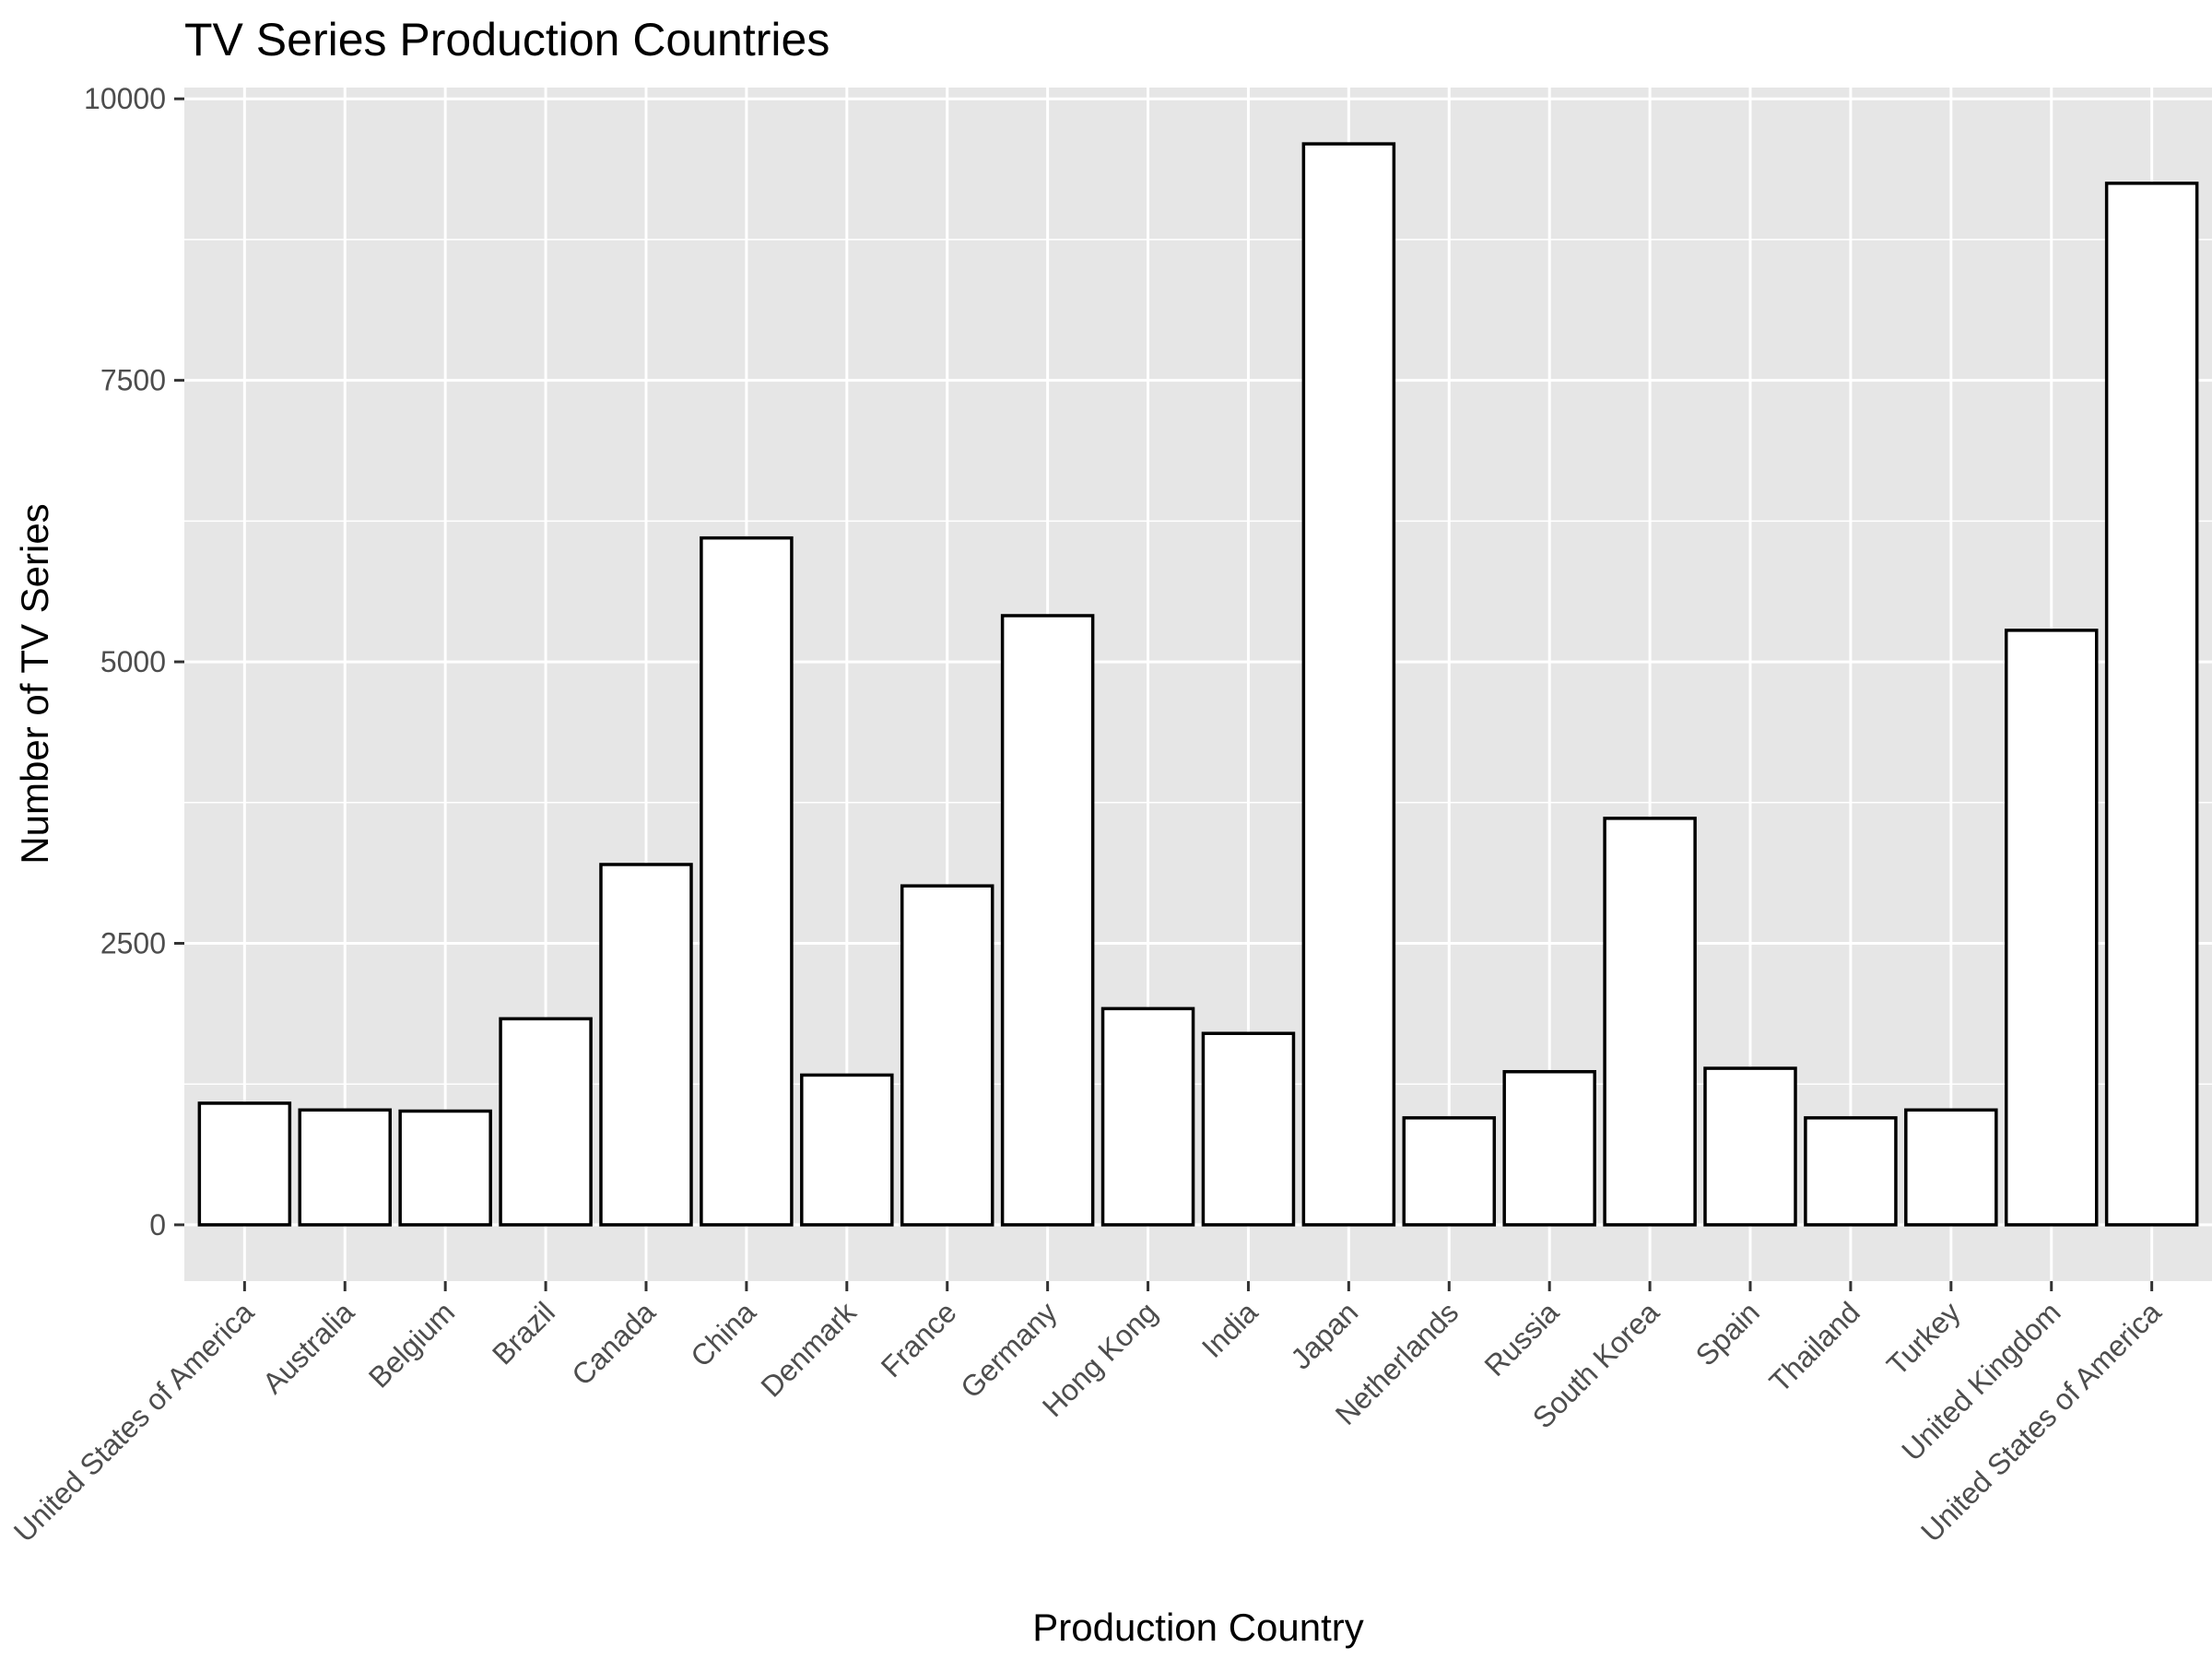  What do you see at coordinates (411, 1344) in the screenshot?
I see `x-tick-label: Belgium` at bounding box center [411, 1344].